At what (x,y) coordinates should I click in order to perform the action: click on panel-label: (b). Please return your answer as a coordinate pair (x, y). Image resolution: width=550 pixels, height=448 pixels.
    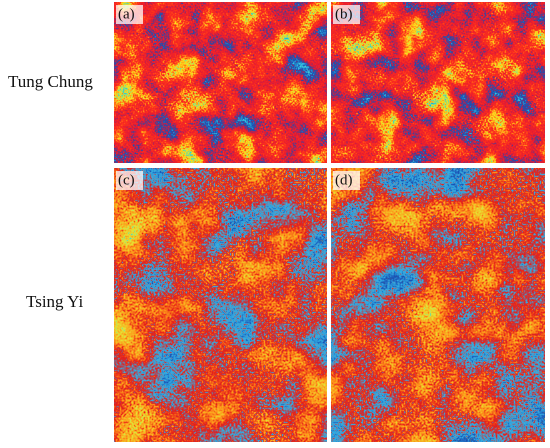
    Looking at the image, I should click on (344, 14).